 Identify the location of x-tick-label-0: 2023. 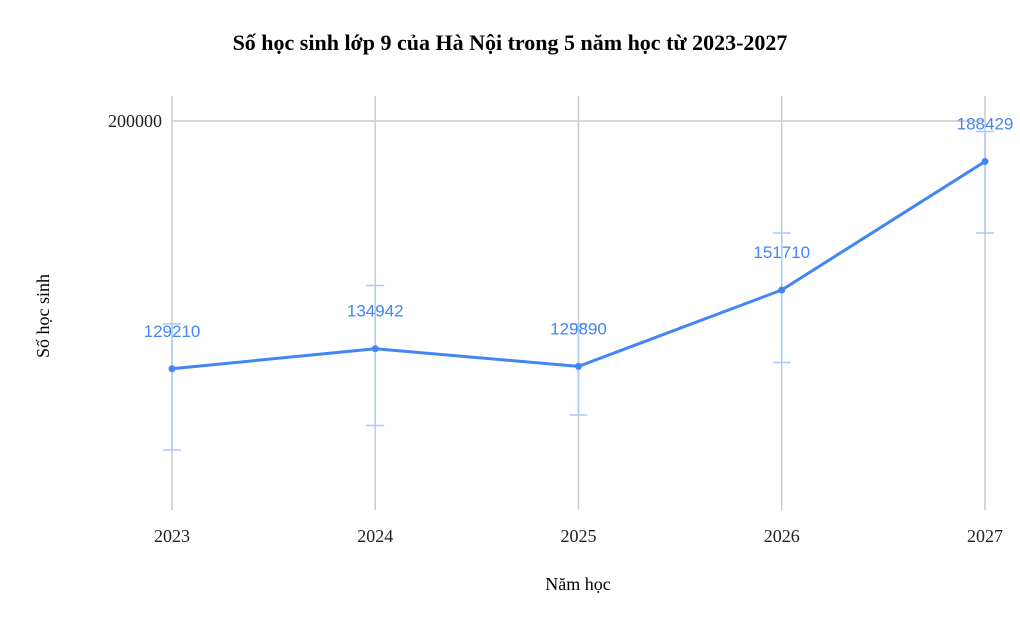
(172, 536).